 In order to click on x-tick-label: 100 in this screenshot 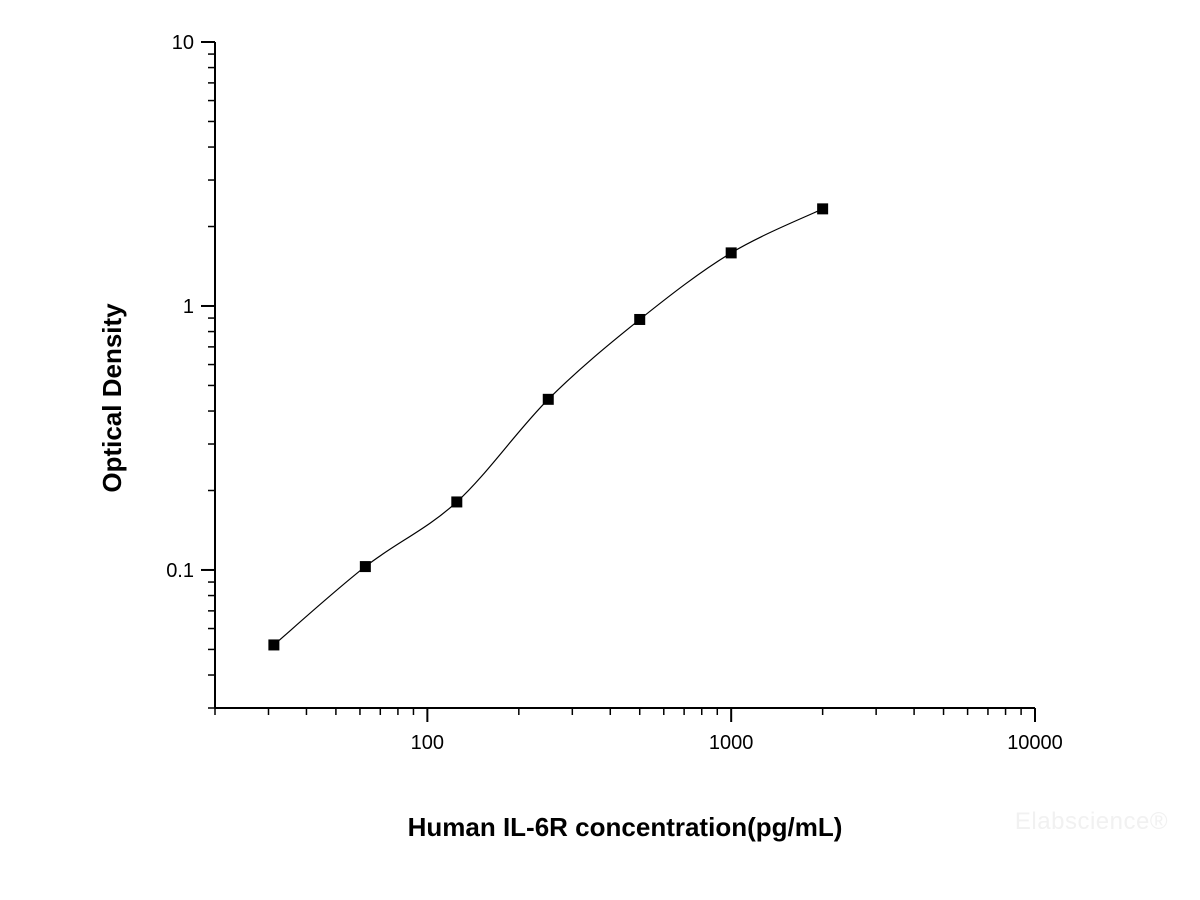, I will do `click(427, 743)`.